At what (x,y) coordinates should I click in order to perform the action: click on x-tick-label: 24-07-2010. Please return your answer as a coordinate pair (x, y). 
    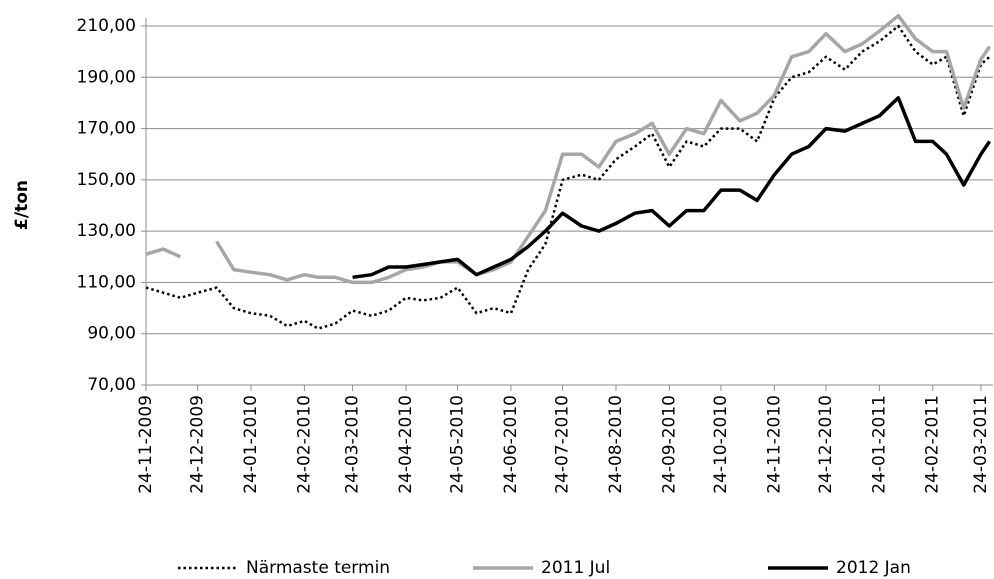
    Looking at the image, I should click on (563, 444).